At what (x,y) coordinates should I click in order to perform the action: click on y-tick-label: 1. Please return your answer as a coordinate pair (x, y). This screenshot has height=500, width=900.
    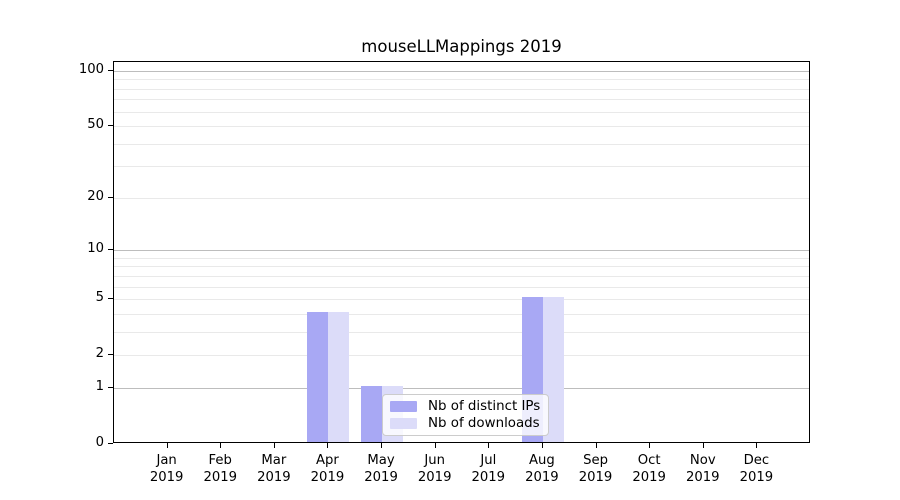
    Looking at the image, I should click on (99, 386).